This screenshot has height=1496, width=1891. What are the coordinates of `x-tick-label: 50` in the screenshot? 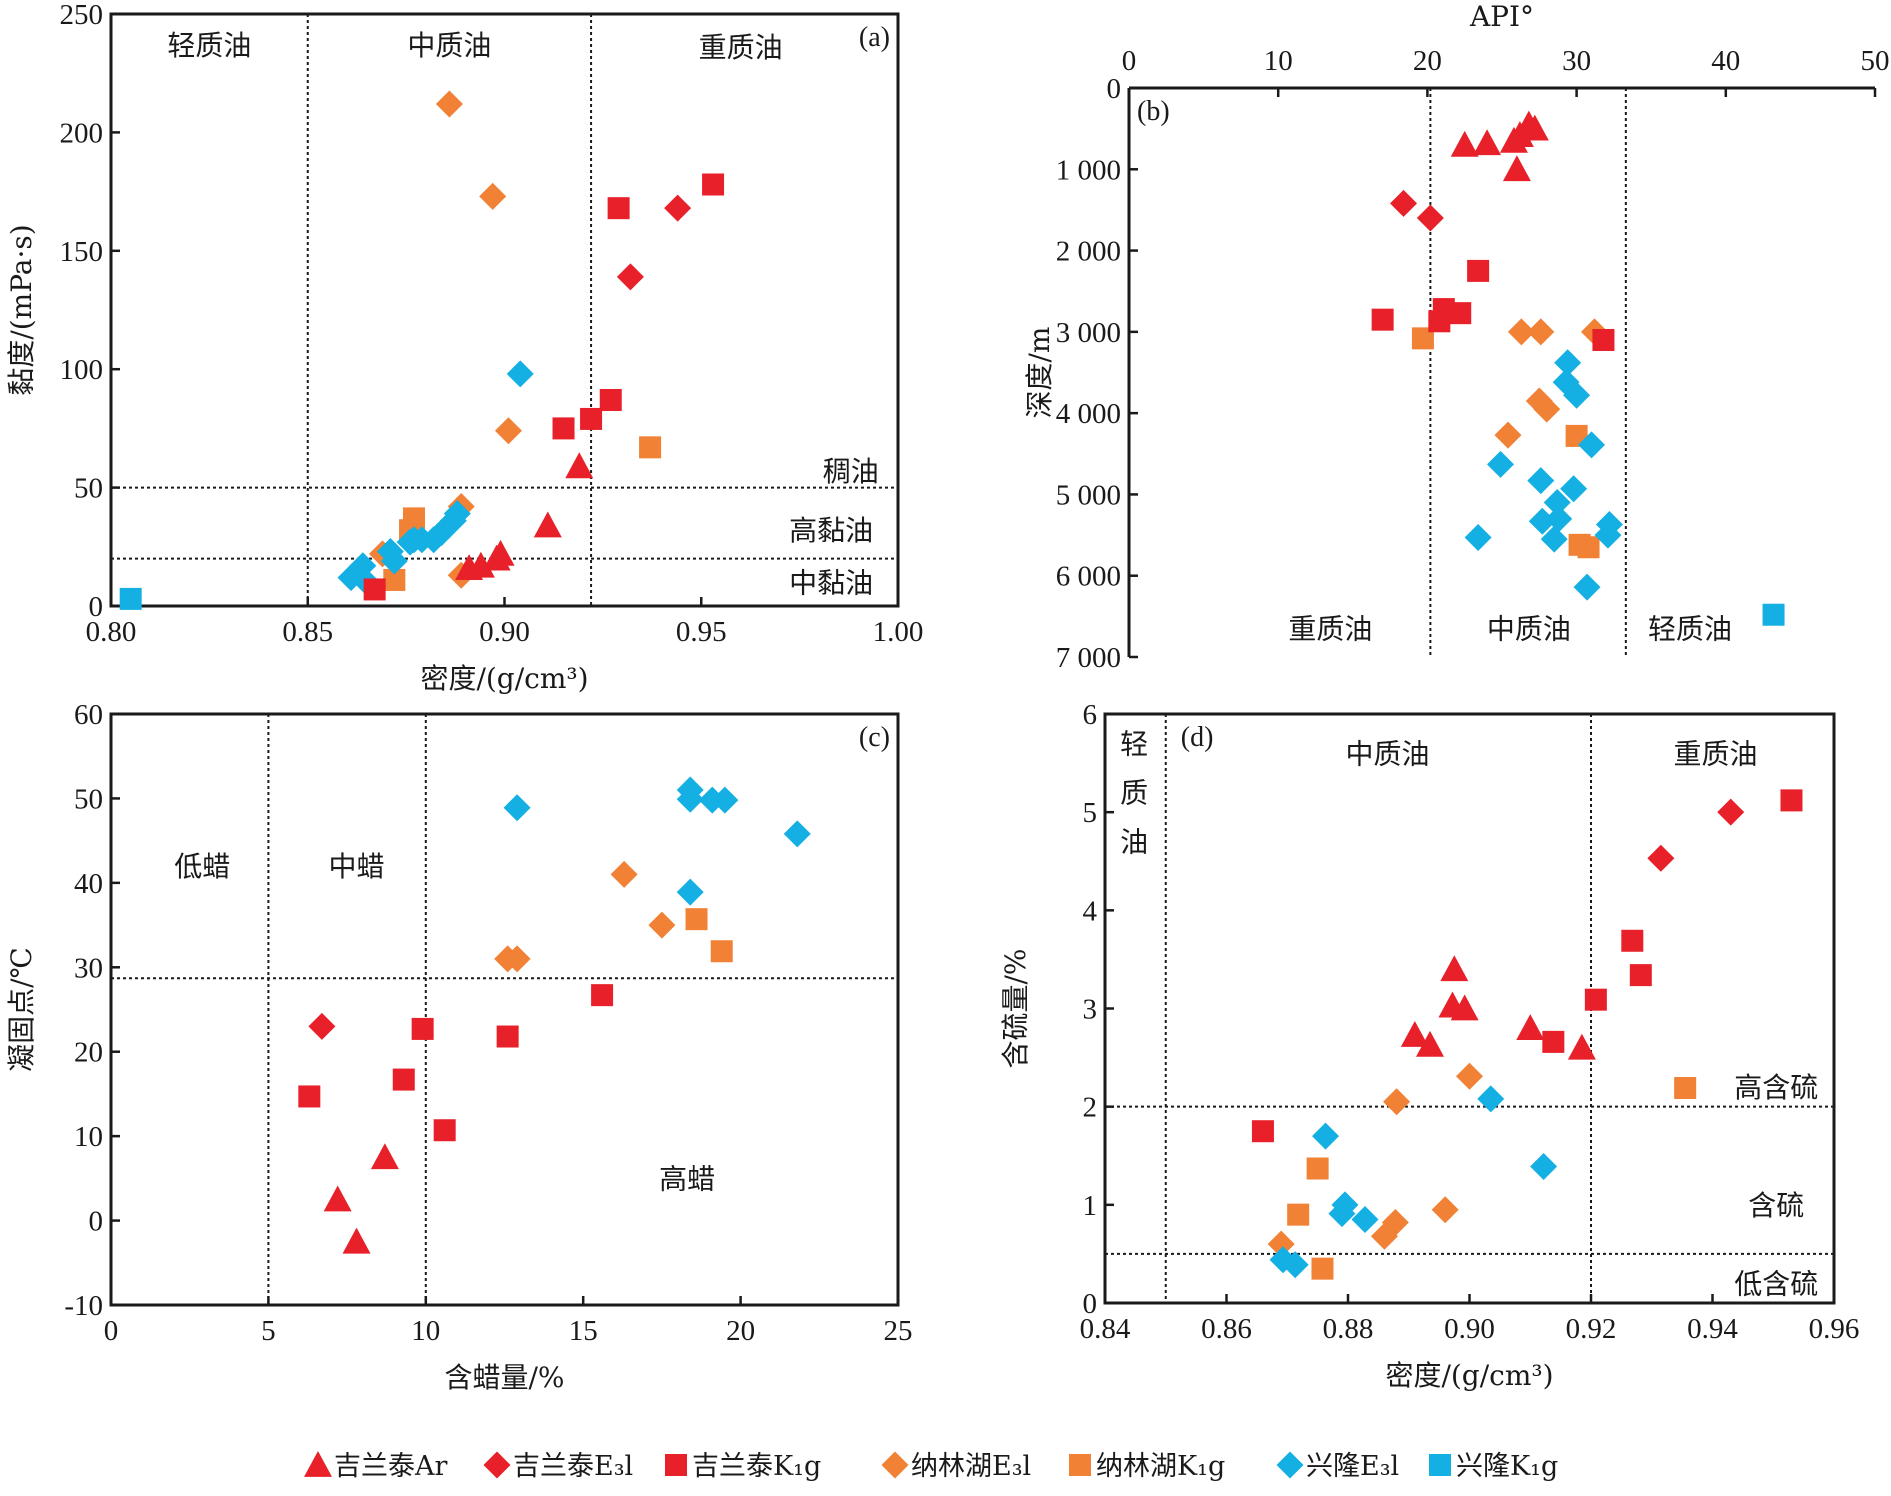 It's located at (1875, 61).